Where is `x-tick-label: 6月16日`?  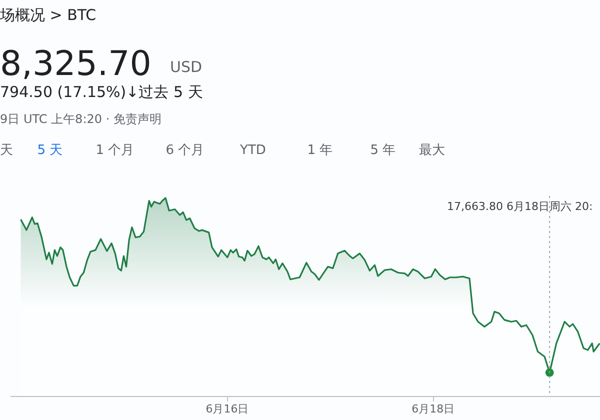
x-tick-label: 6月16日 is located at coordinates (227, 409).